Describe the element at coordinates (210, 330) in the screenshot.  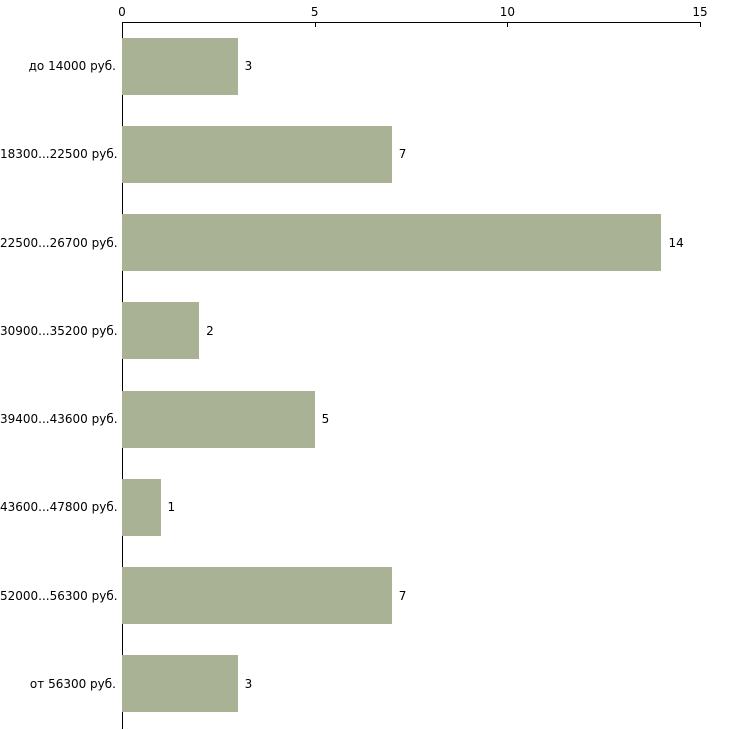
I see `value-label: 2` at that location.